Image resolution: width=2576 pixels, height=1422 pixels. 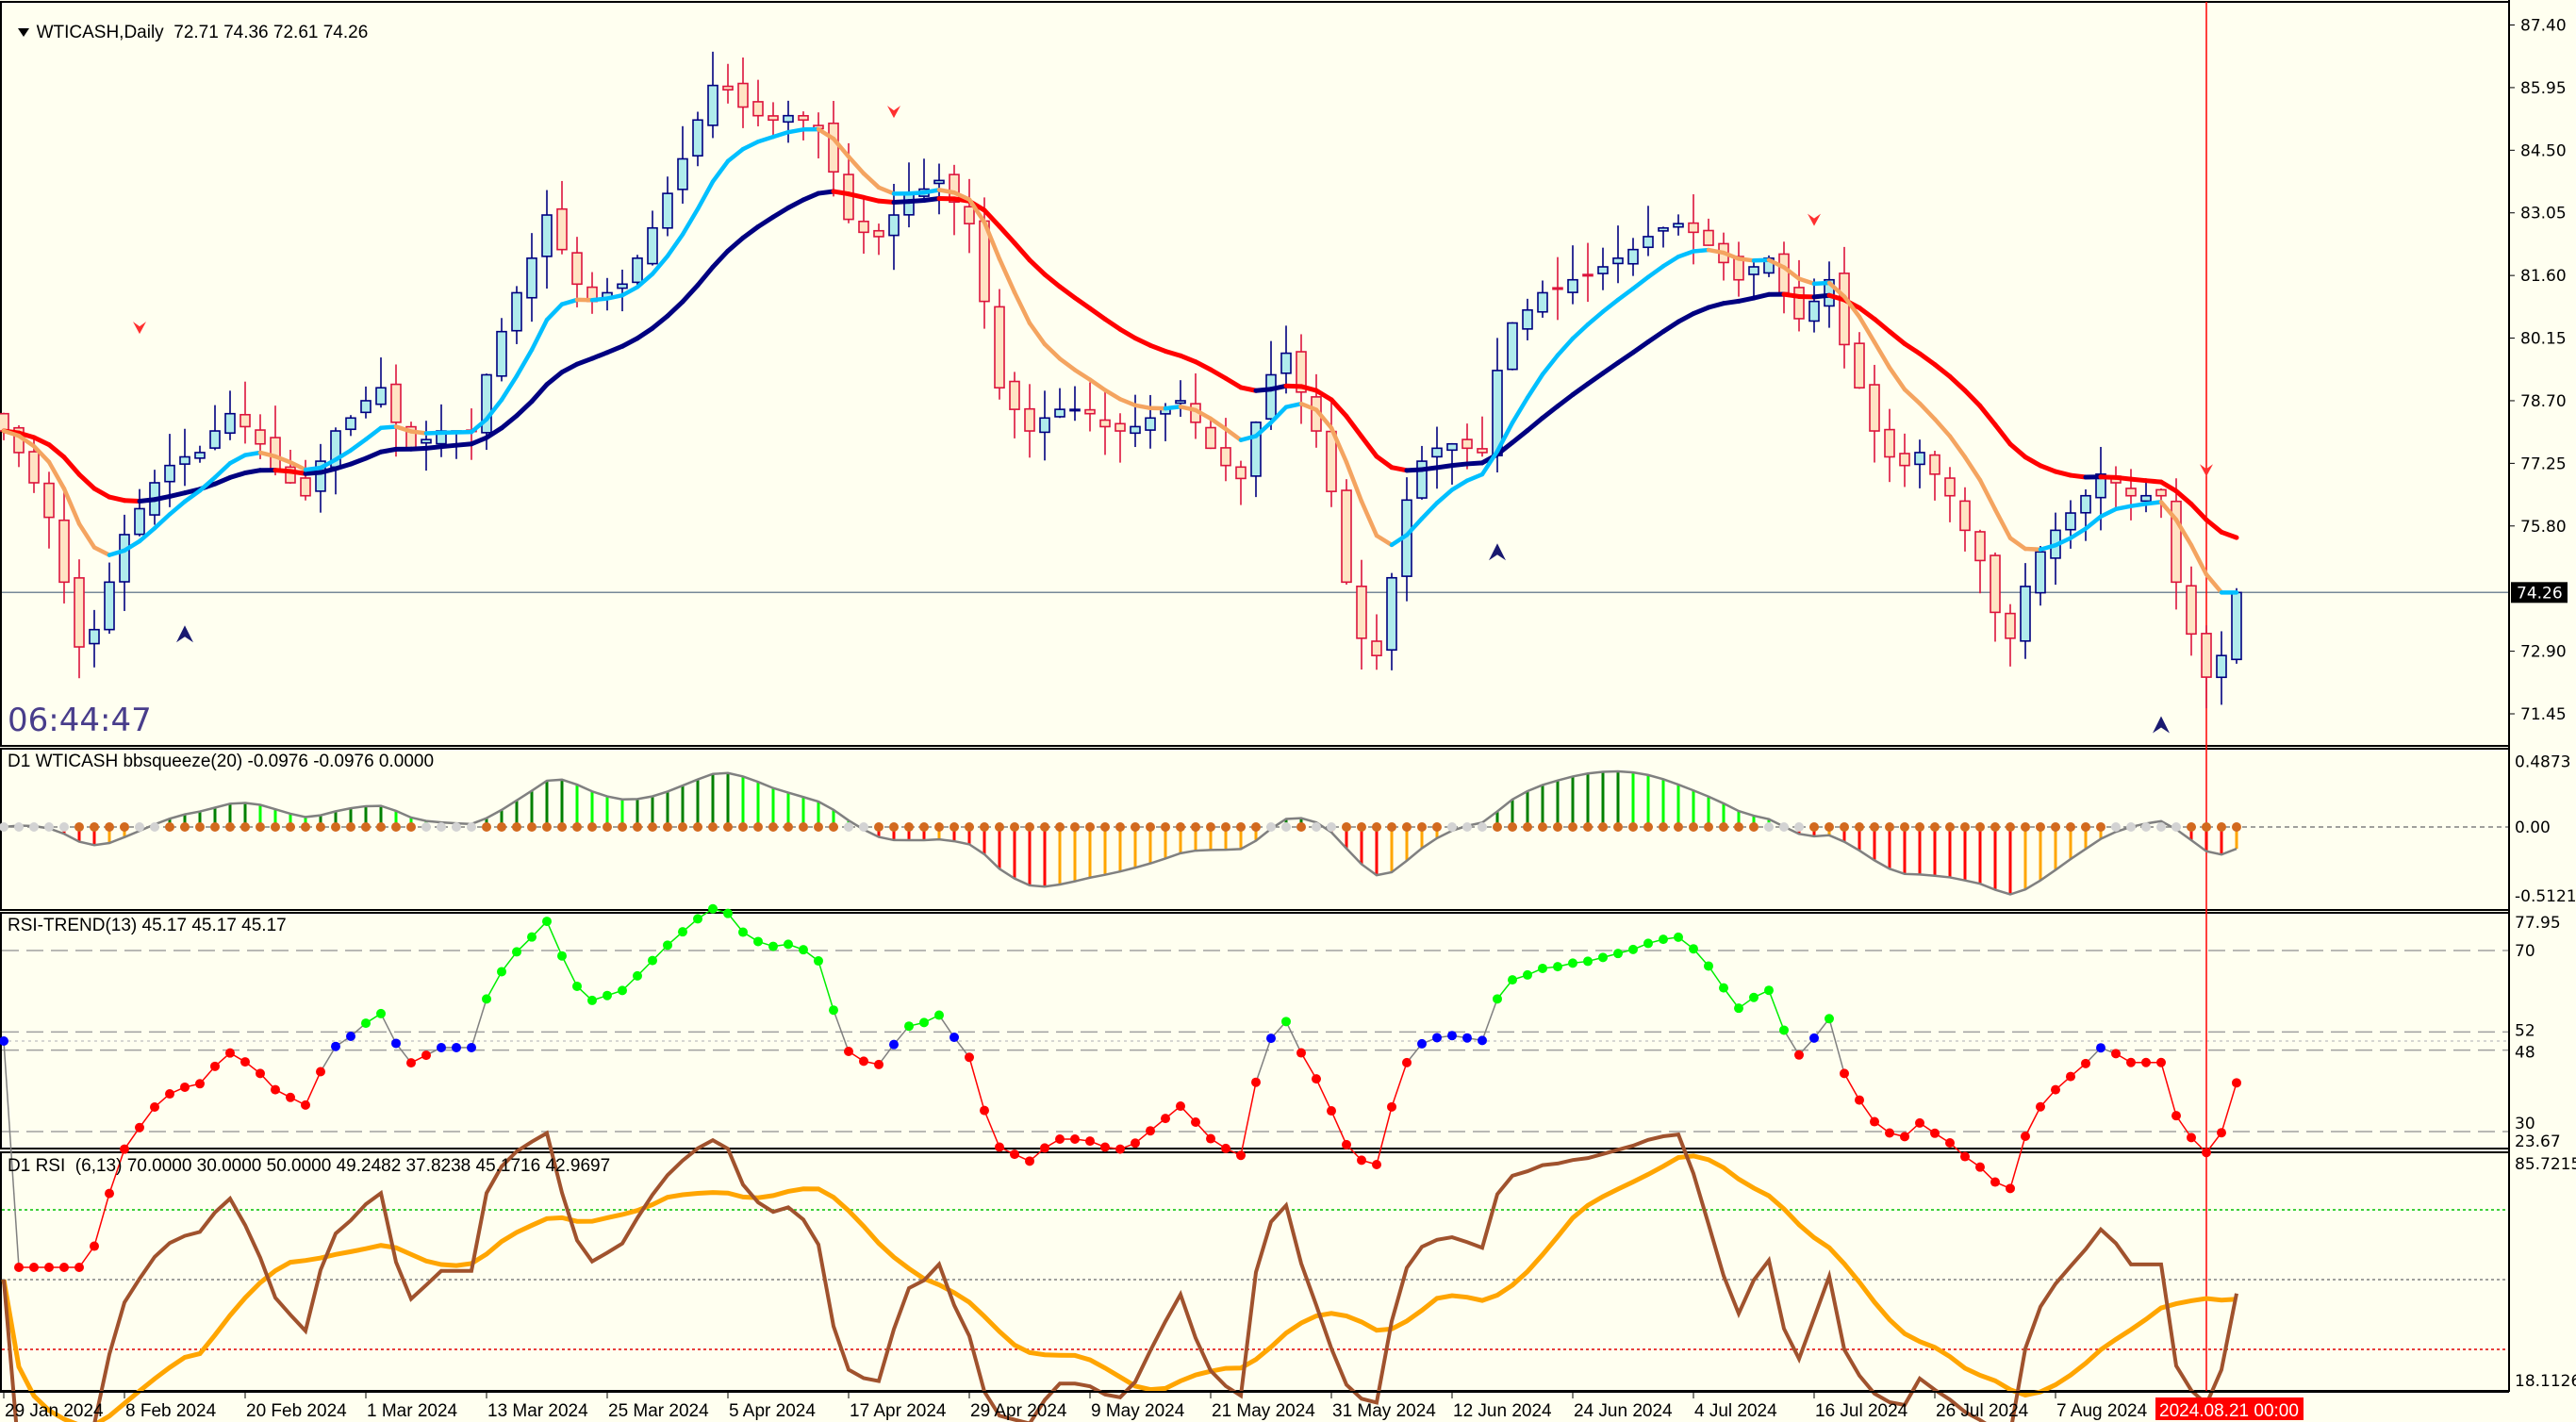 I want to click on sell-arrow-icon, so click(x=1814, y=219).